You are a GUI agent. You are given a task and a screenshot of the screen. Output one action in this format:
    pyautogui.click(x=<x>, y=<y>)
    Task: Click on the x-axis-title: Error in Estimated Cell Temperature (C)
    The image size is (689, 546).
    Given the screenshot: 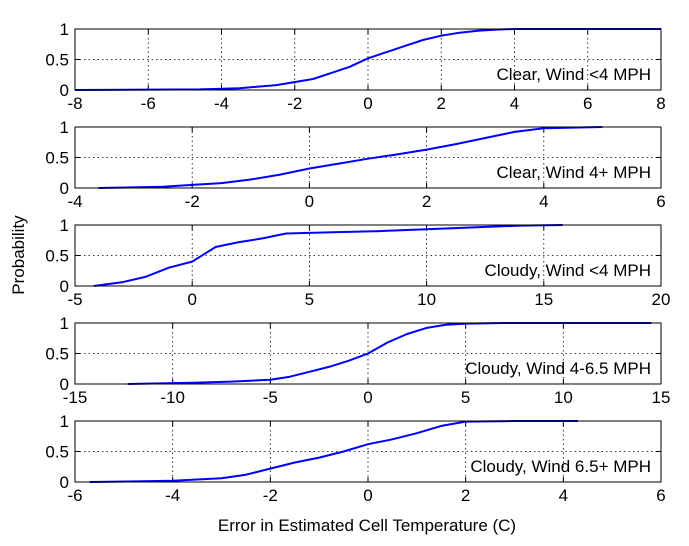 What is the action you would take?
    pyautogui.click(x=367, y=525)
    